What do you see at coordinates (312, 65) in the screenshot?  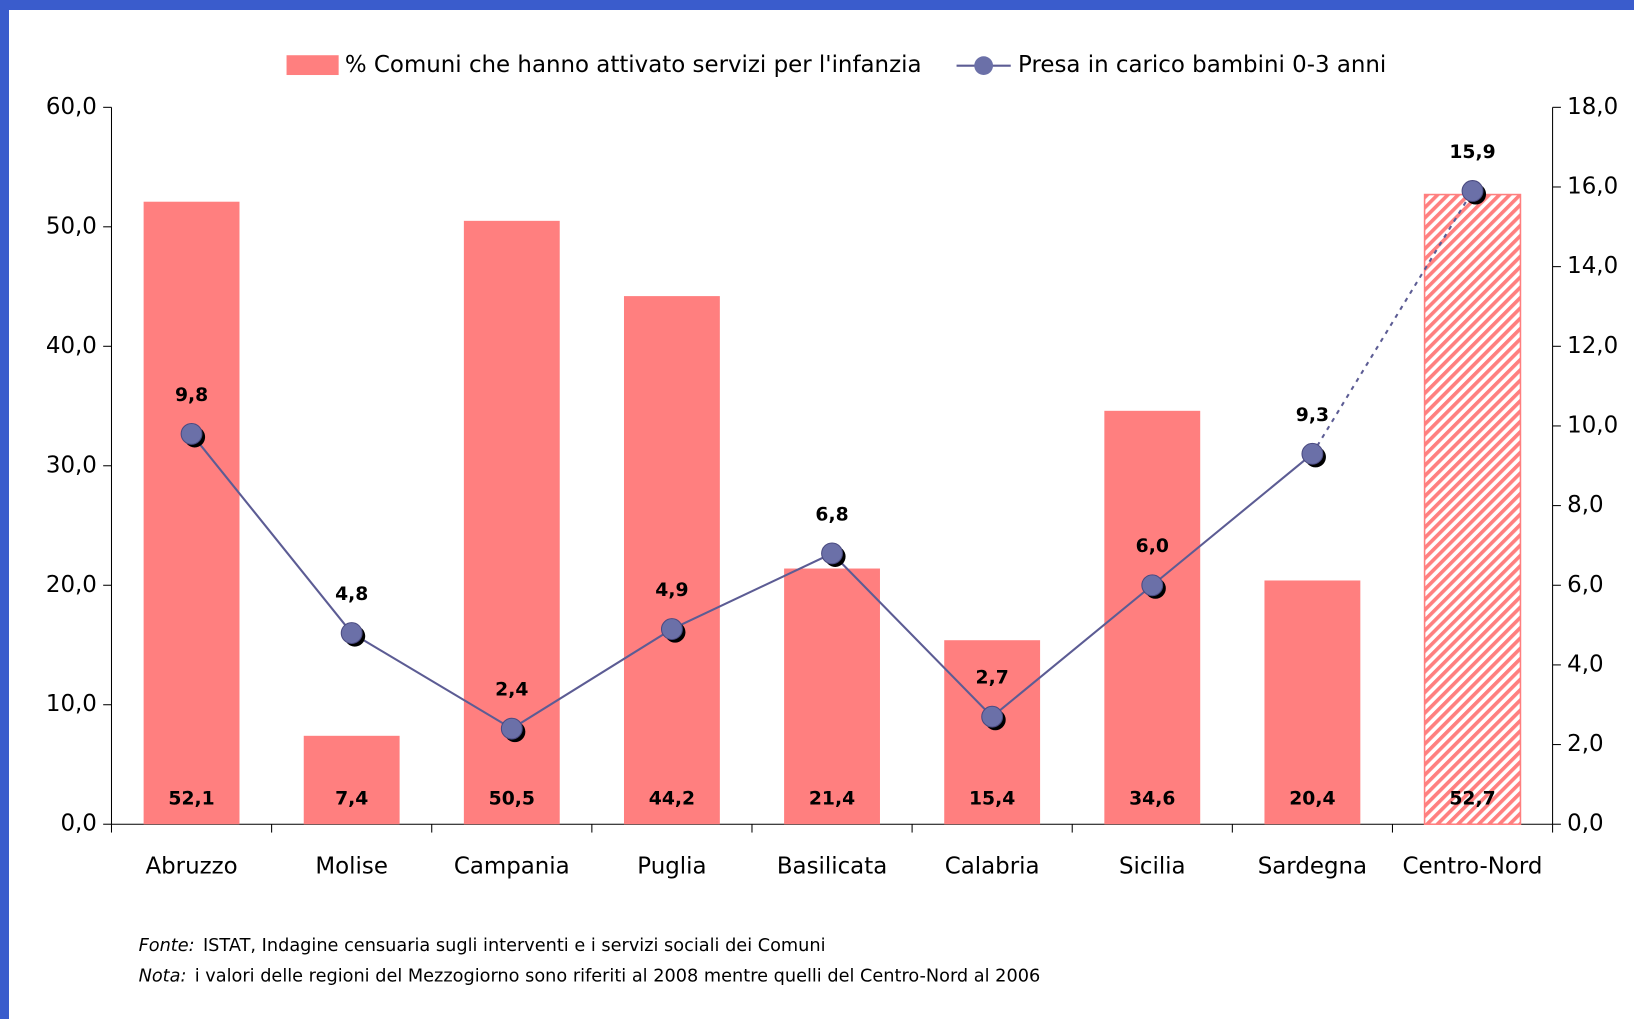 I see `legend-swatch` at bounding box center [312, 65].